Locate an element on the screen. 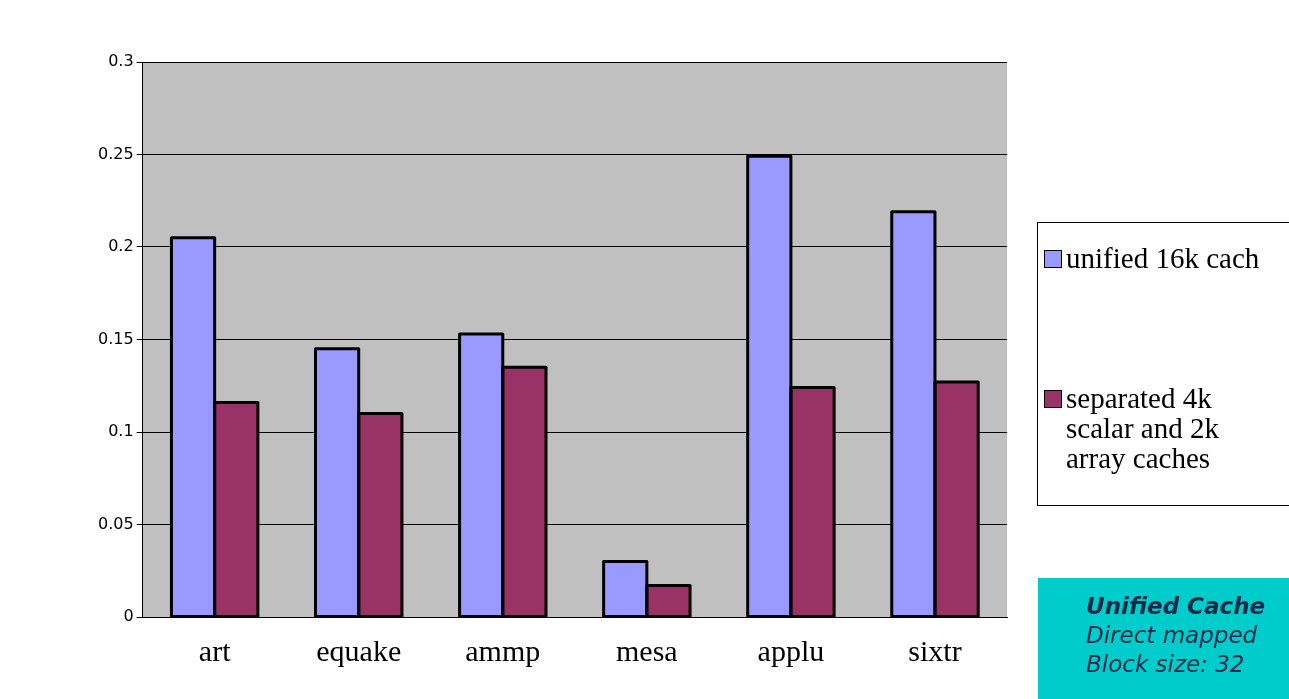 Image resolution: width=1289 pixels, height=699 pixels. y-tick-label: 0.2 is located at coordinates (121, 246).